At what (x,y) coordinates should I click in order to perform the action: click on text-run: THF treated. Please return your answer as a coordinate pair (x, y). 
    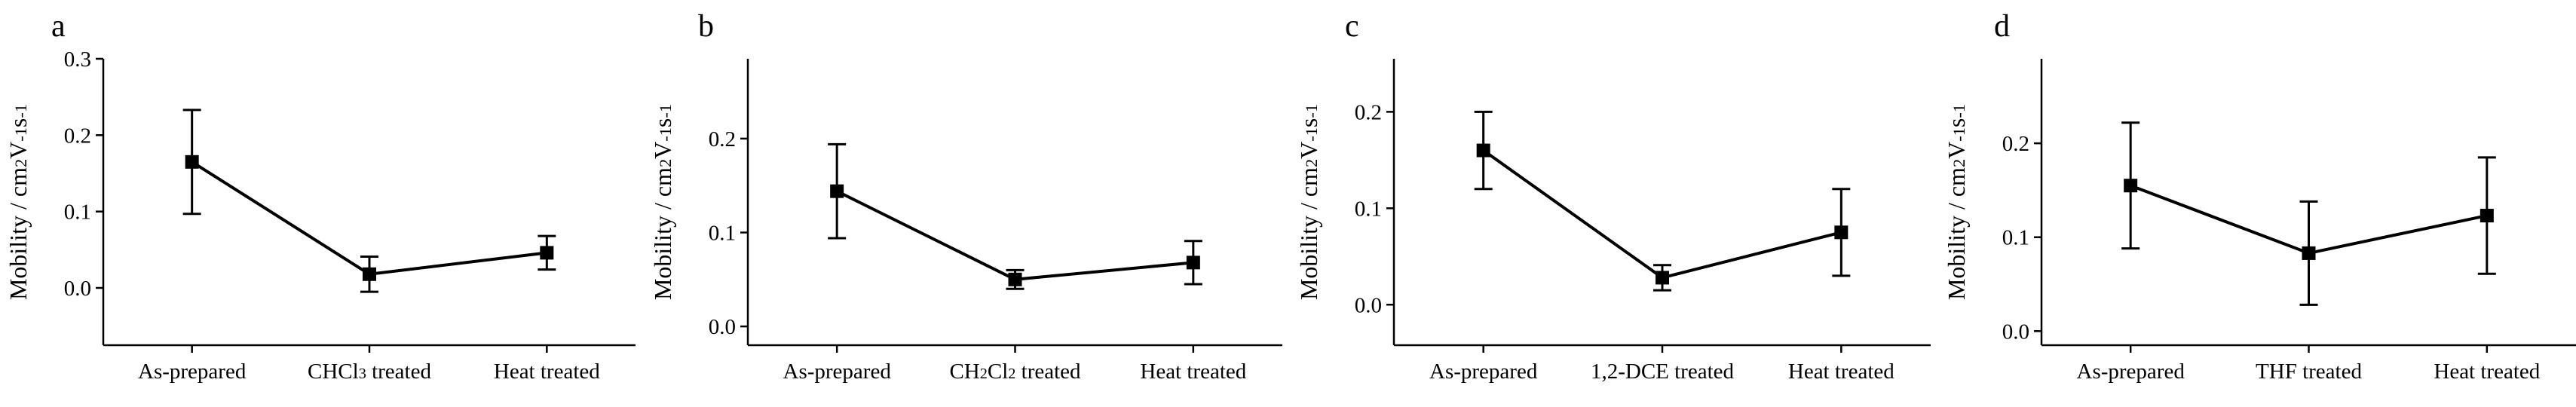
    Looking at the image, I should click on (2309, 372).